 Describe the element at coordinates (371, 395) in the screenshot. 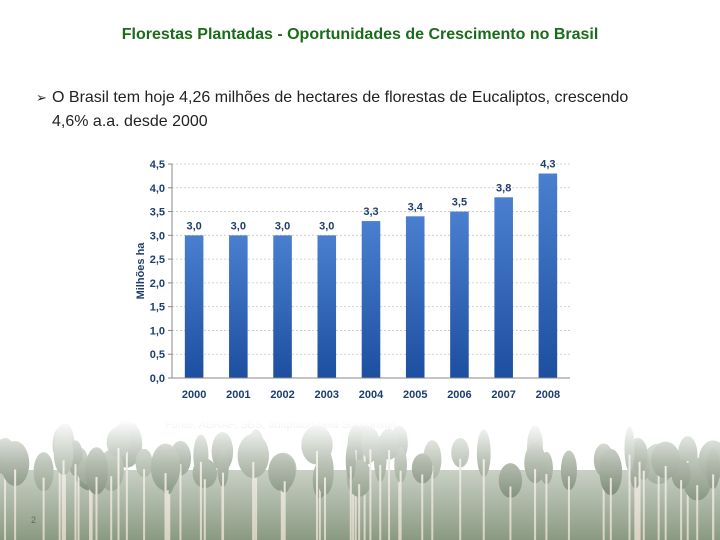

I see `x-tick-label: 2004` at that location.